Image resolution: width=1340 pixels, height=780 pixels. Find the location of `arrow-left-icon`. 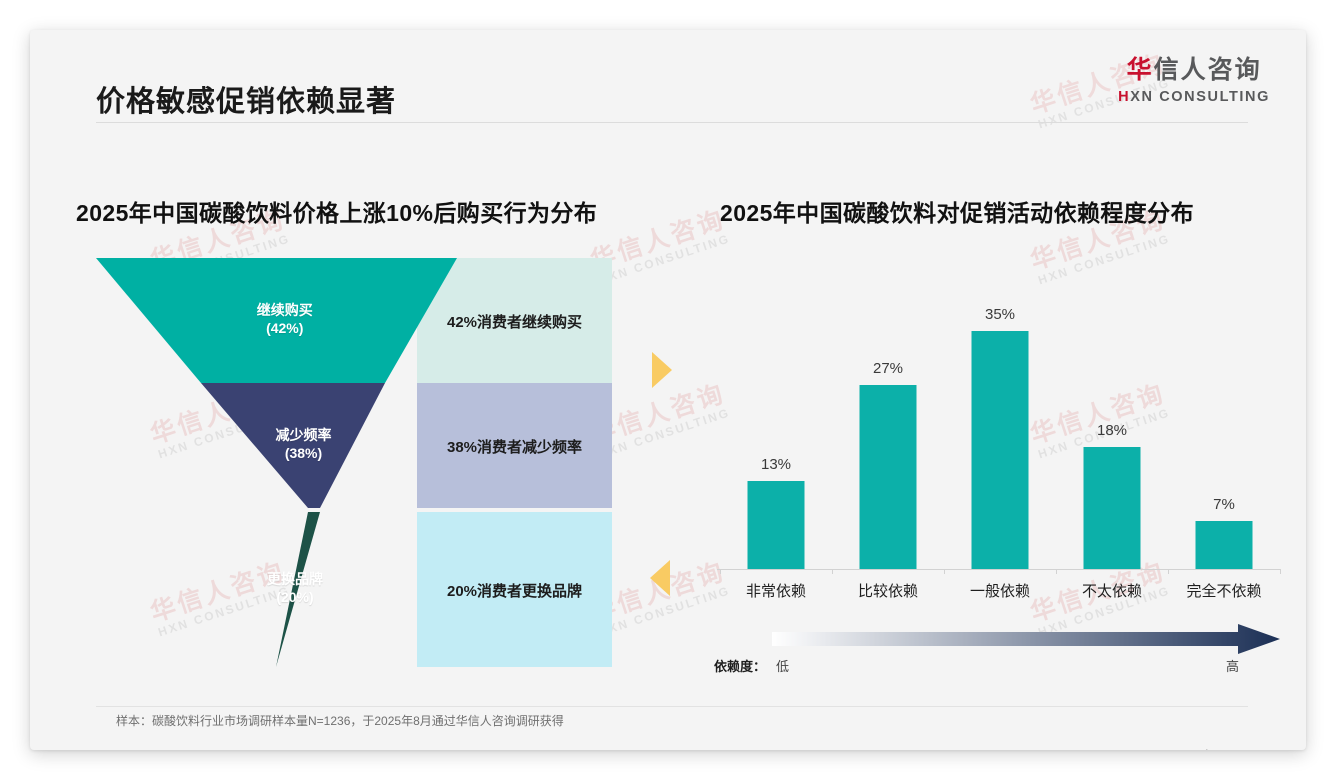

arrow-left-icon is located at coordinates (660, 578).